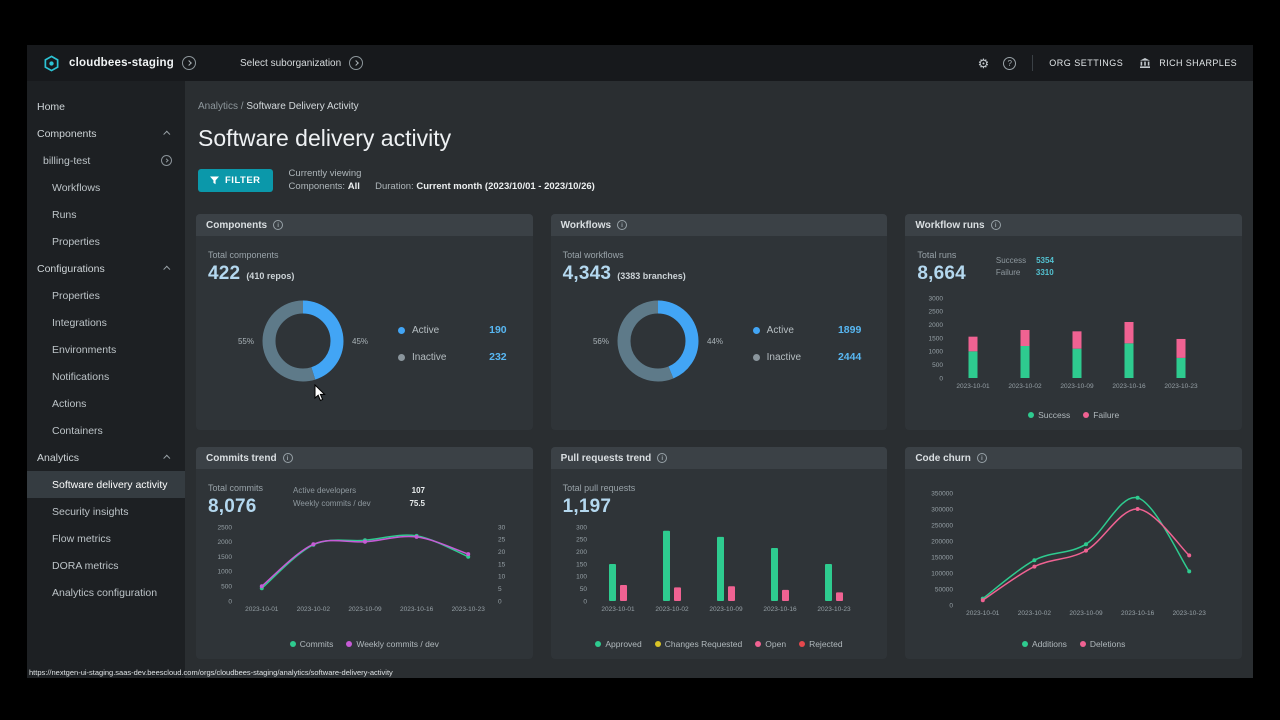 This screenshot has width=1280, height=720. I want to click on legend-item-rejected: Rejected, so click(821, 644).